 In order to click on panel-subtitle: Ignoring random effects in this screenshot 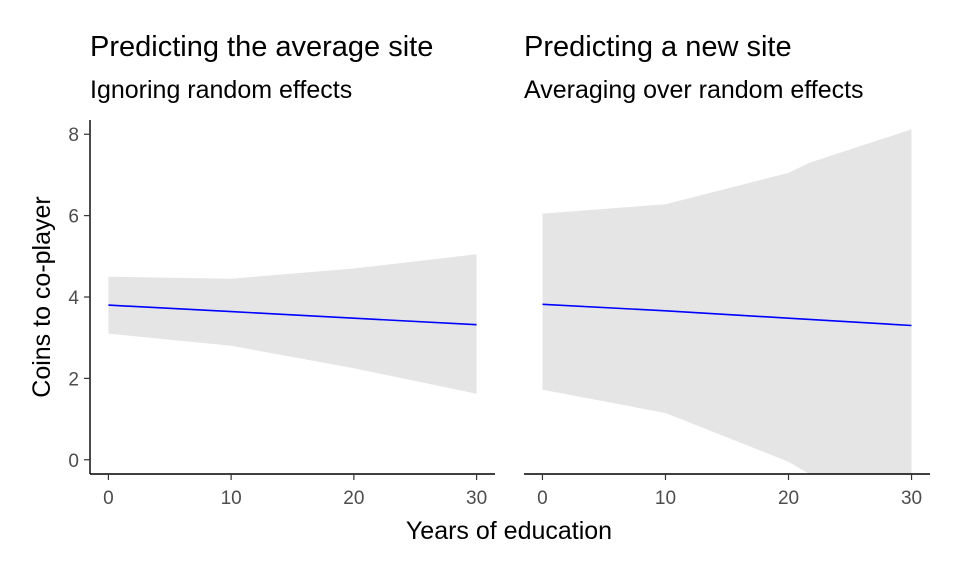, I will do `click(221, 90)`.